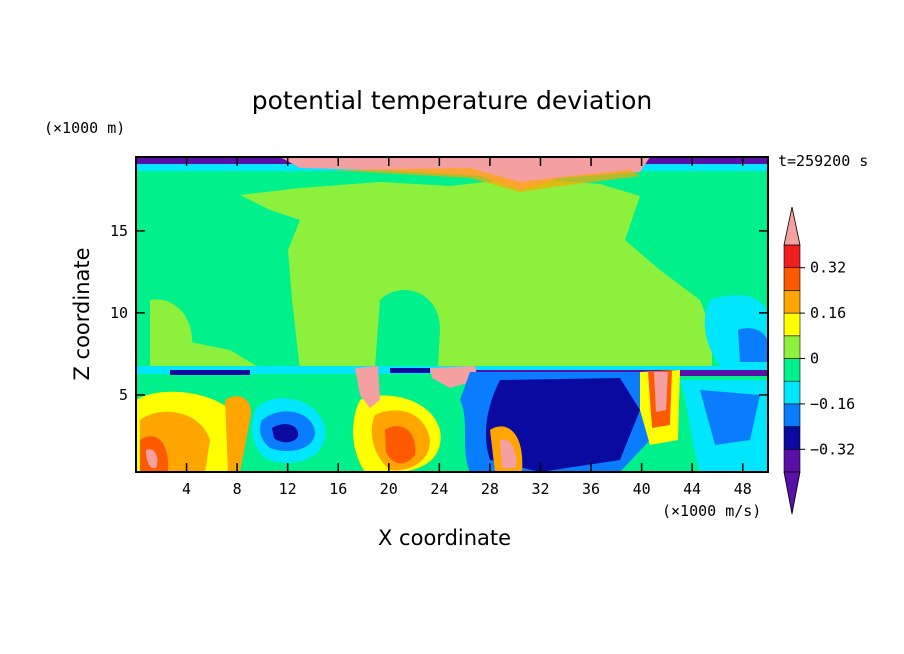 The image size is (904, 654). What do you see at coordinates (823, 161) in the screenshot?
I see `time-label: t=259200 s` at bounding box center [823, 161].